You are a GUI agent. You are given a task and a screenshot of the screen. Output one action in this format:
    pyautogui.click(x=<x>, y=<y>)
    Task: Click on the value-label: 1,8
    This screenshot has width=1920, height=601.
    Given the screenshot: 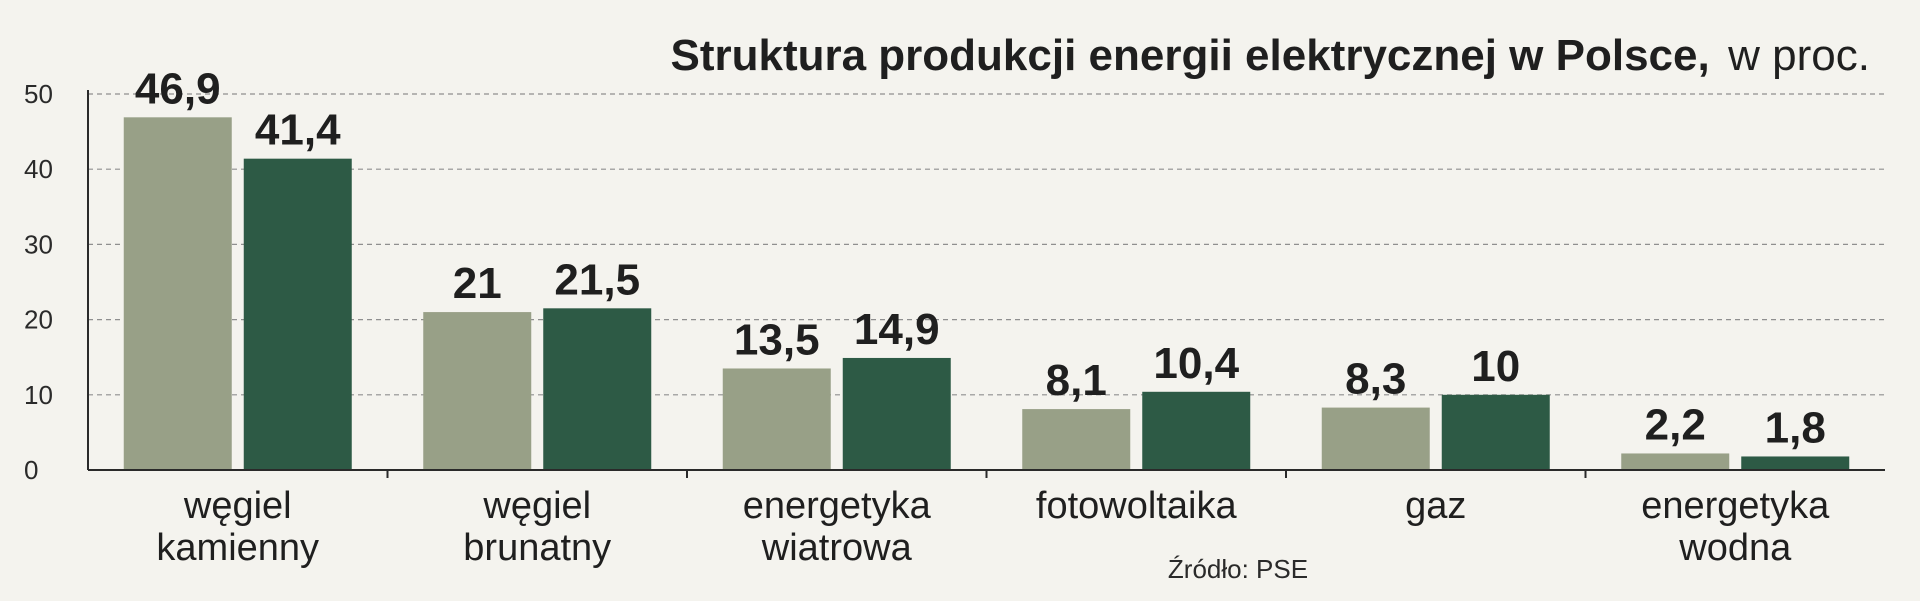 What is the action you would take?
    pyautogui.click(x=1795, y=427)
    